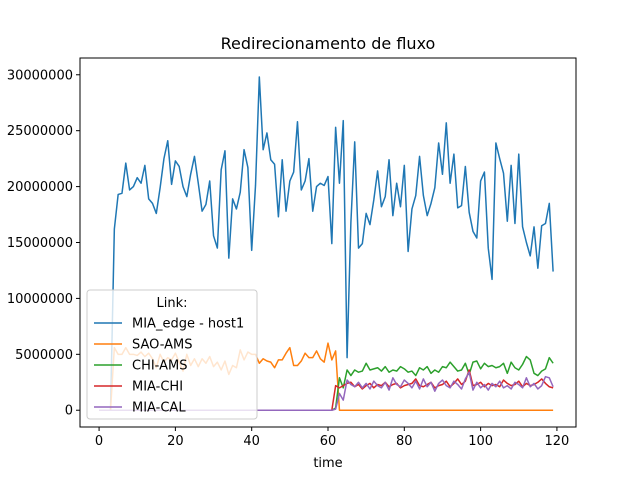 The width and height of the screenshot is (640, 480). Describe the element at coordinates (157, 387) in the screenshot. I see `legend-label-4: MIA-CHI` at that location.